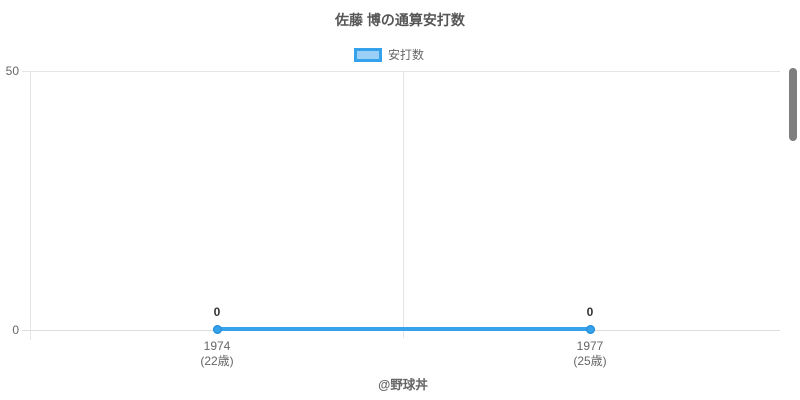 The height and width of the screenshot is (400, 800). What do you see at coordinates (12, 71) in the screenshot?
I see `y-tick-50: 50` at bounding box center [12, 71].